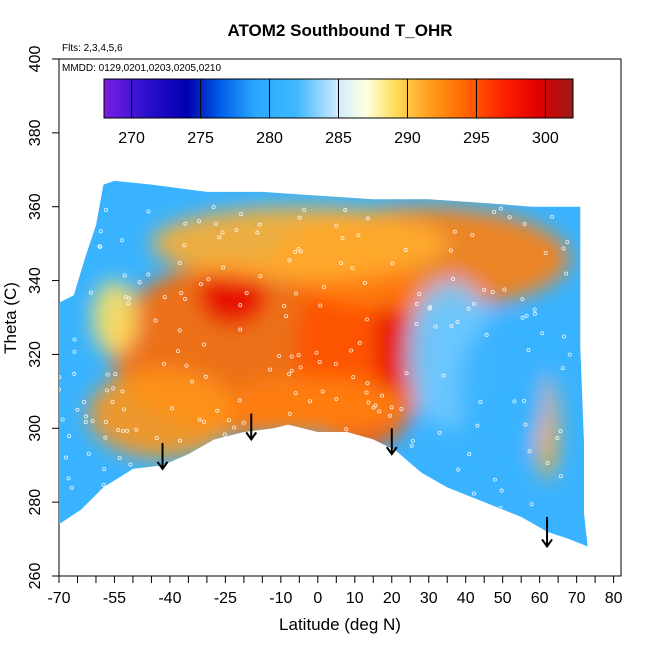 Image resolution: width=650 pixels, height=650 pixels. I want to click on colorbar-tick-label: 280, so click(269, 138).